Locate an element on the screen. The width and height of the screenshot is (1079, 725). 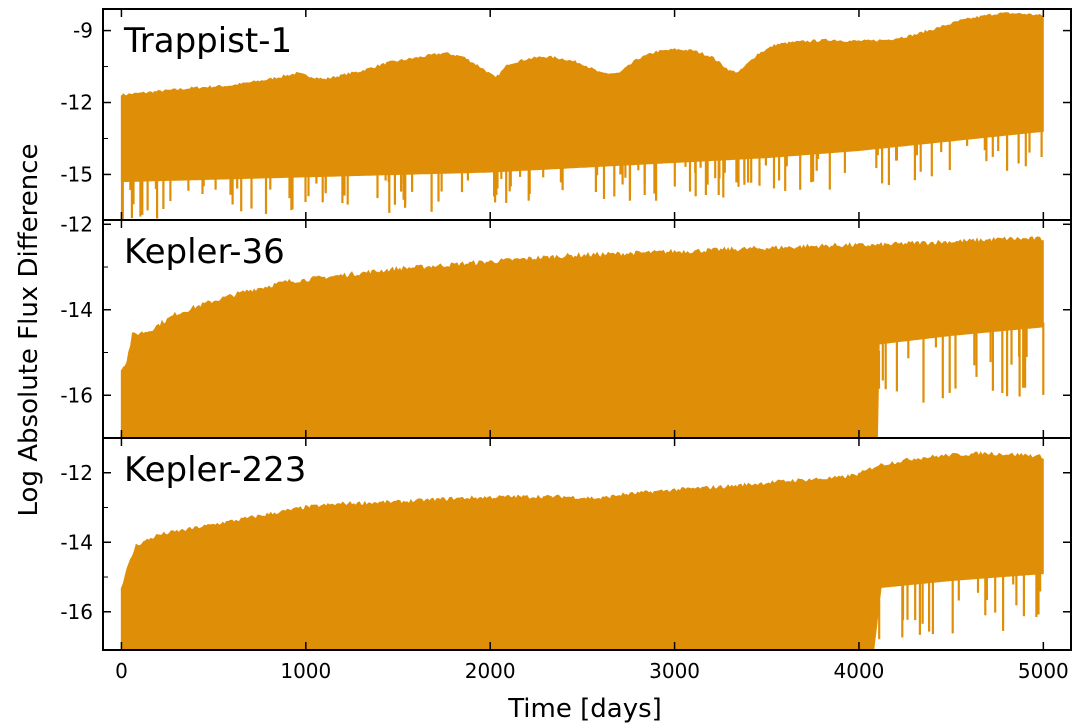
x-tick-label: 5000 is located at coordinates (1043, 671).